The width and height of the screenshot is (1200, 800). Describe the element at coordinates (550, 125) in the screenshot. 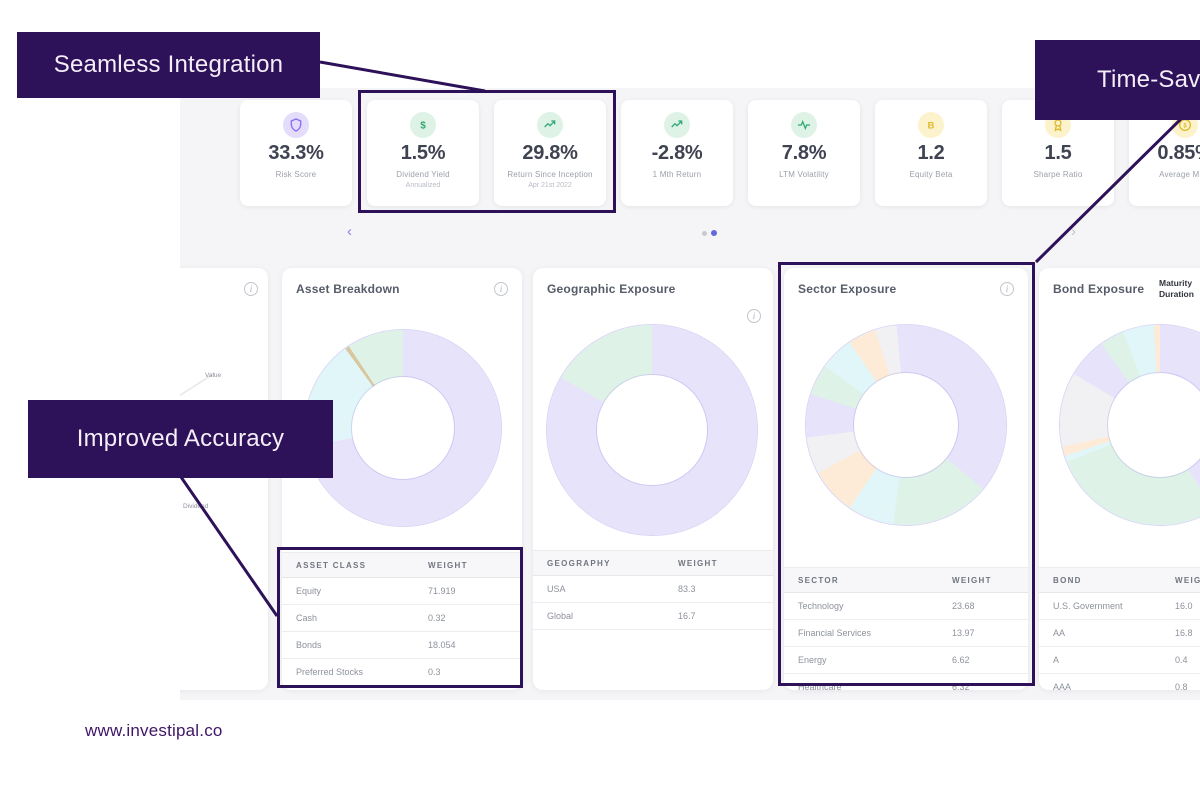

I see `trend-up-icon` at that location.